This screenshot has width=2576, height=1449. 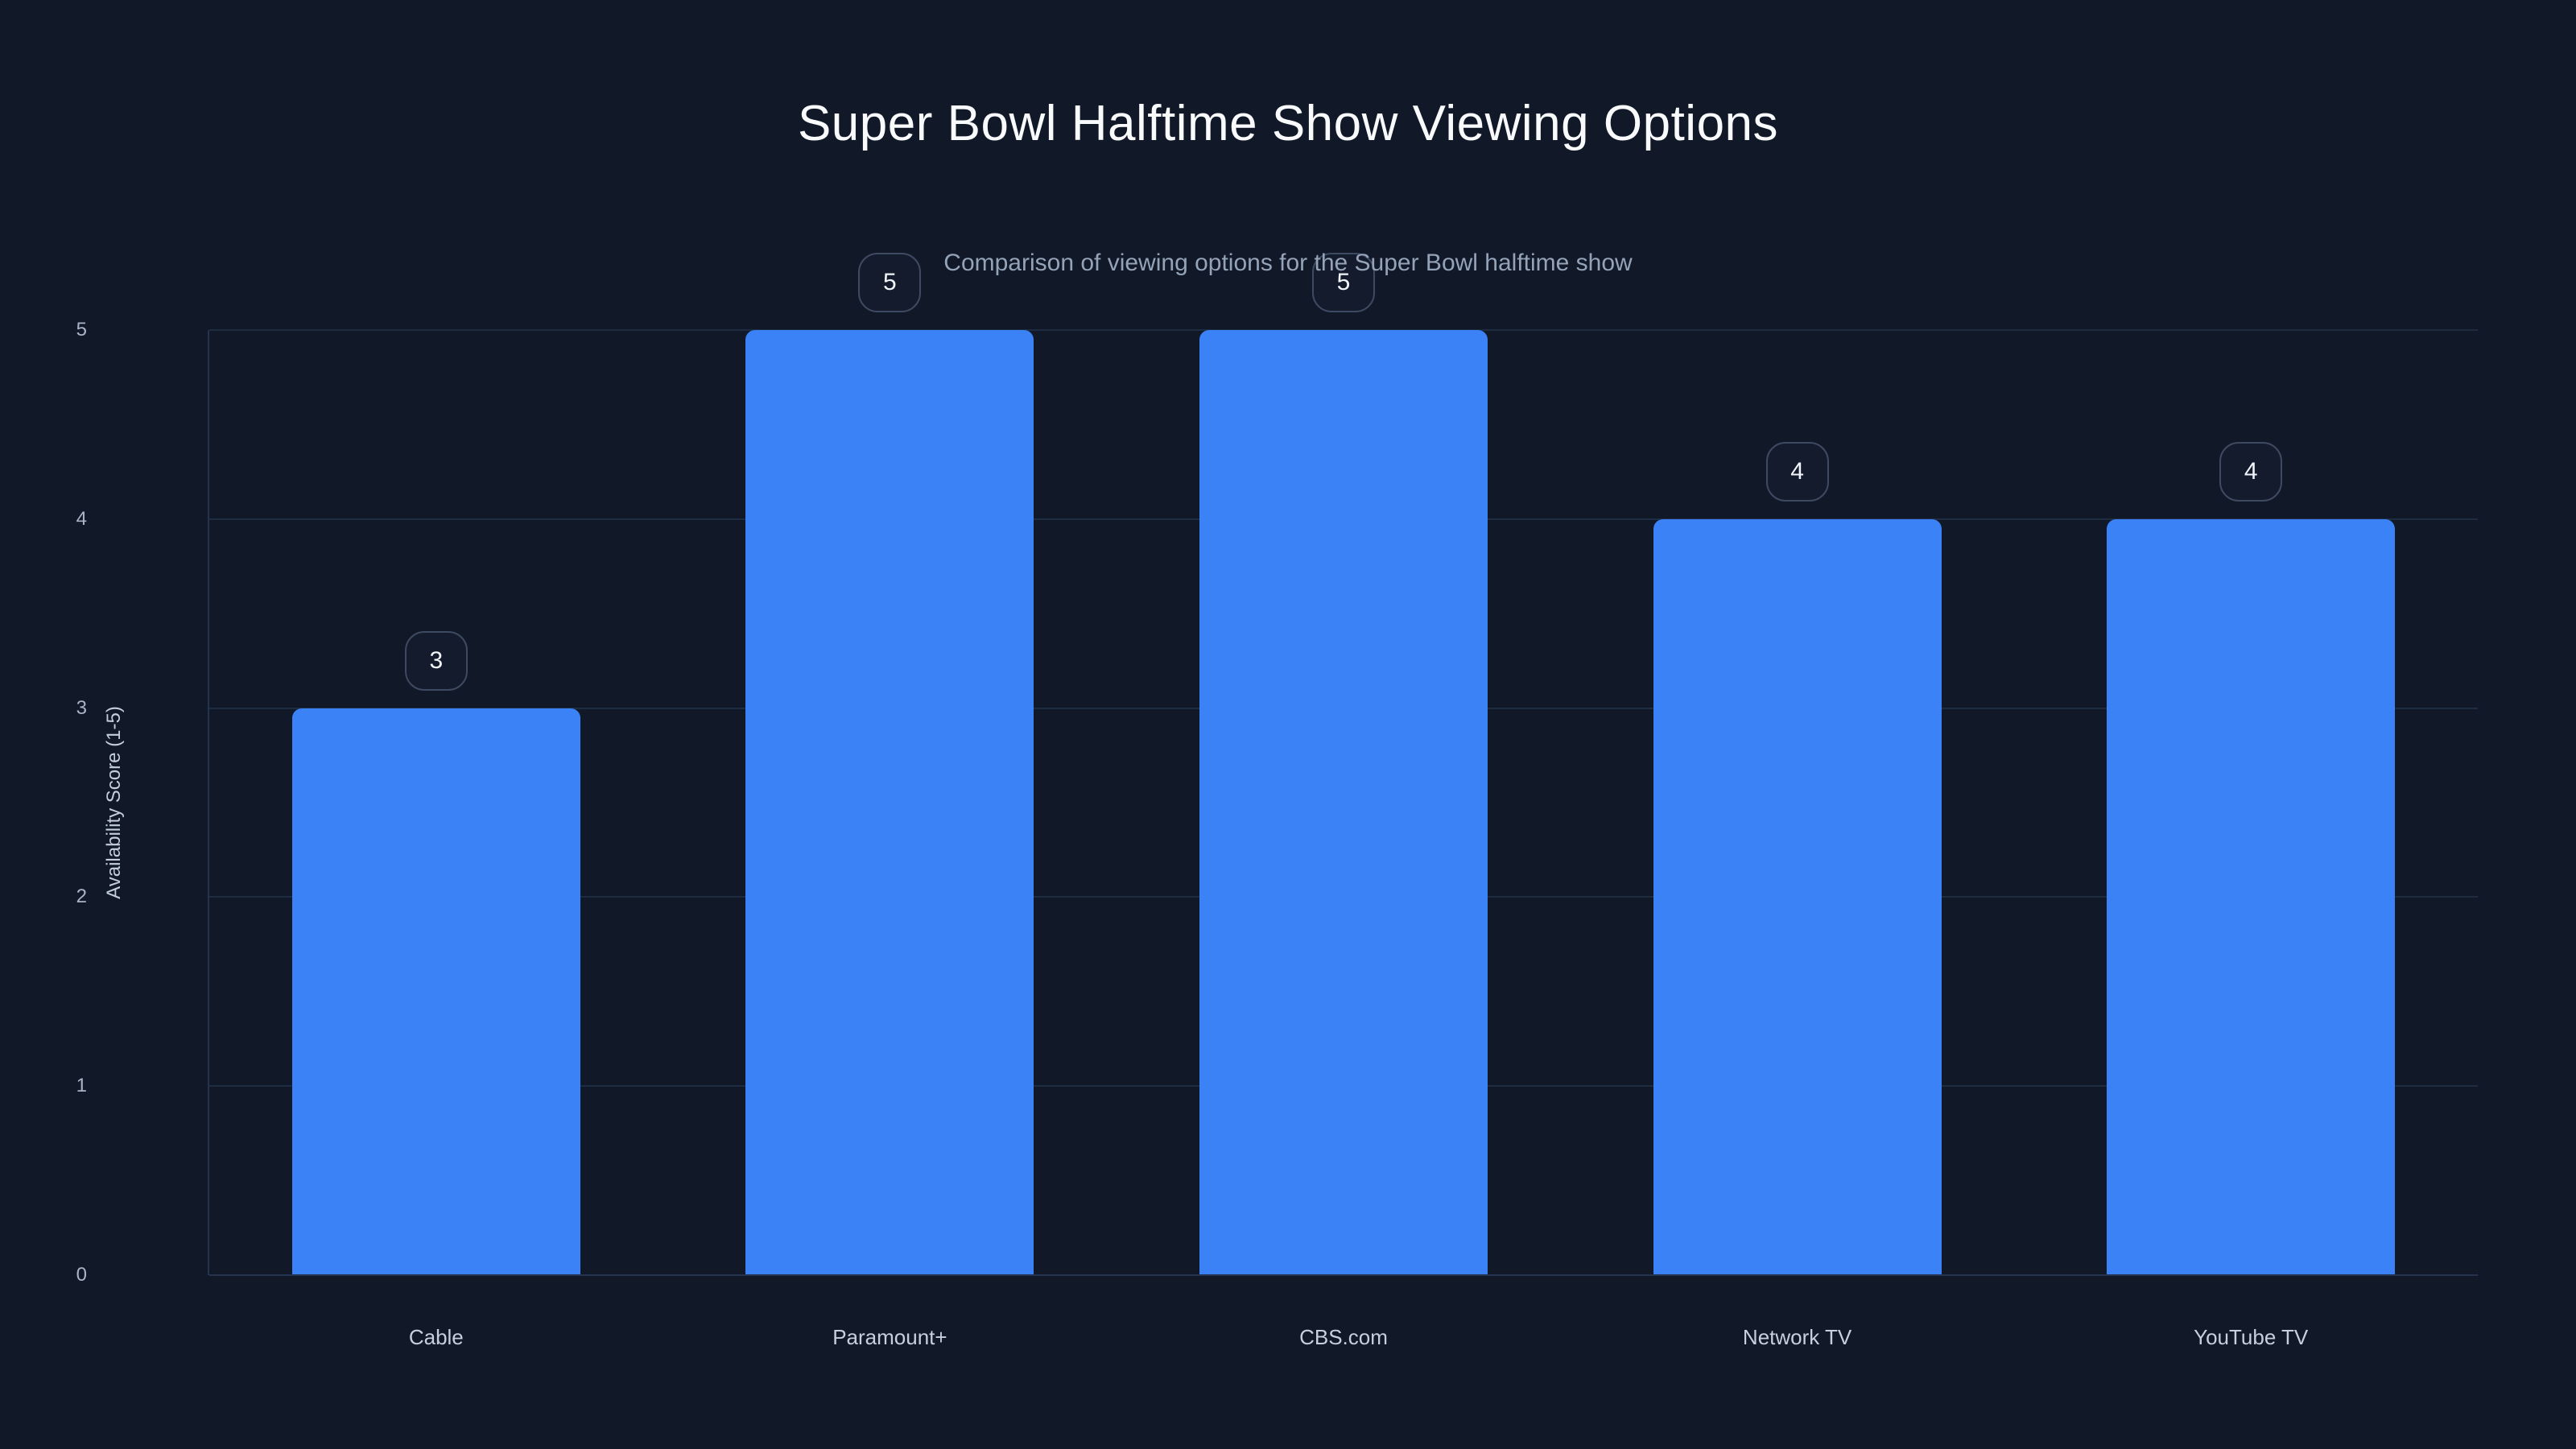 I want to click on bar-youtube-tv, so click(x=2251, y=896).